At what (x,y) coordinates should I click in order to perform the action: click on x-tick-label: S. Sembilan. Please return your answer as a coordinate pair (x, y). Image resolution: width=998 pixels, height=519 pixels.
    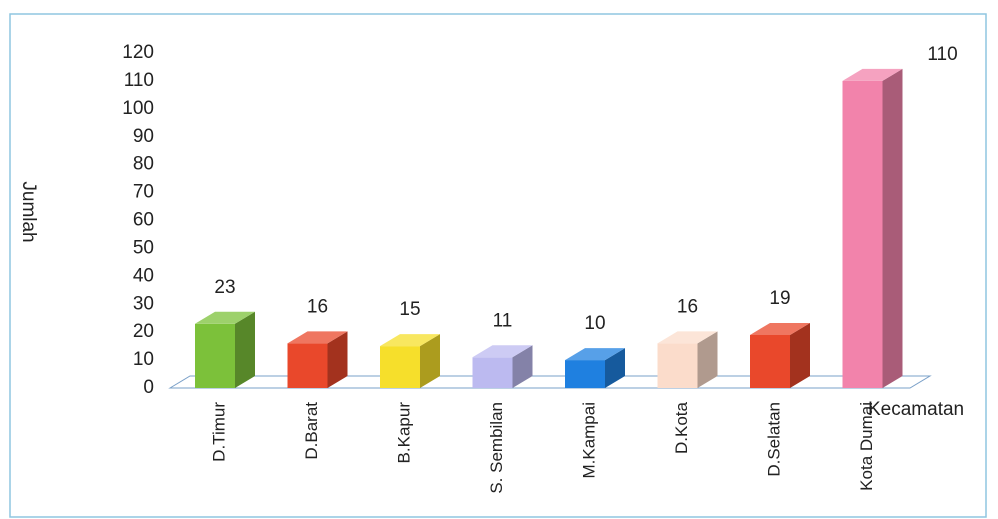
    Looking at the image, I should click on (496, 448).